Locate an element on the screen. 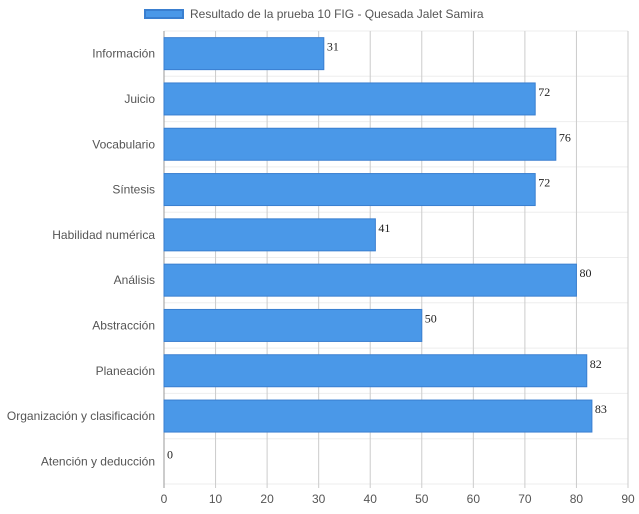 Image resolution: width=639 pixels, height=514 pixels. y-category-label: Atención y deducción is located at coordinates (98, 461).